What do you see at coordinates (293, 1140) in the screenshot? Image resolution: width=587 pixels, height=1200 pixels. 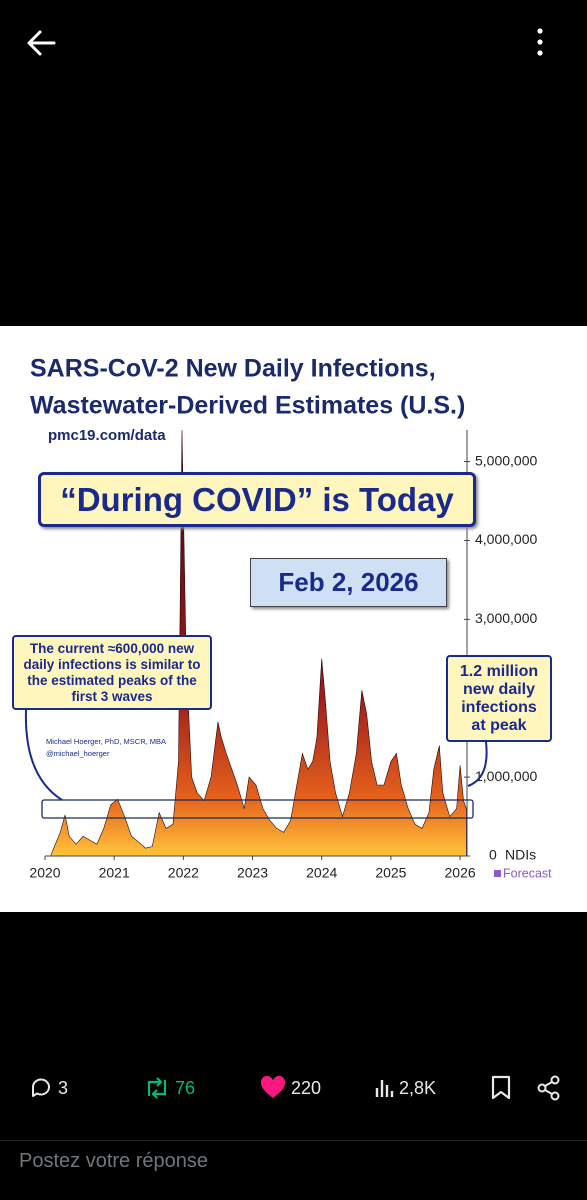 I see `divider` at bounding box center [293, 1140].